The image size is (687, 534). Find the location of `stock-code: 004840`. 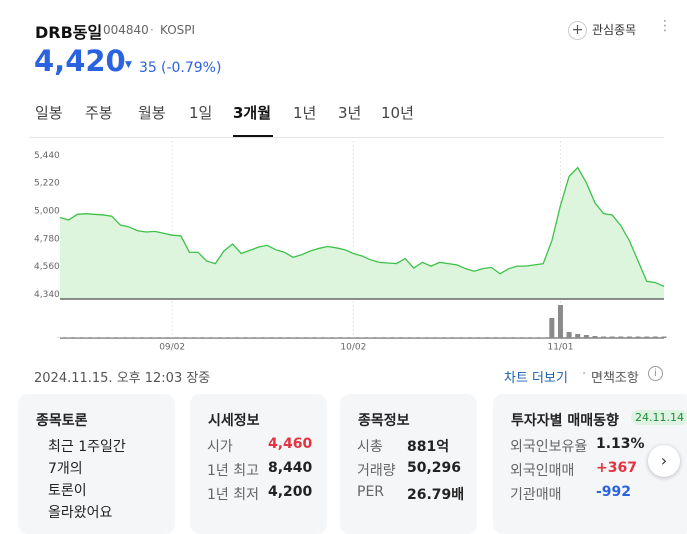

stock-code: 004840 is located at coordinates (126, 30).